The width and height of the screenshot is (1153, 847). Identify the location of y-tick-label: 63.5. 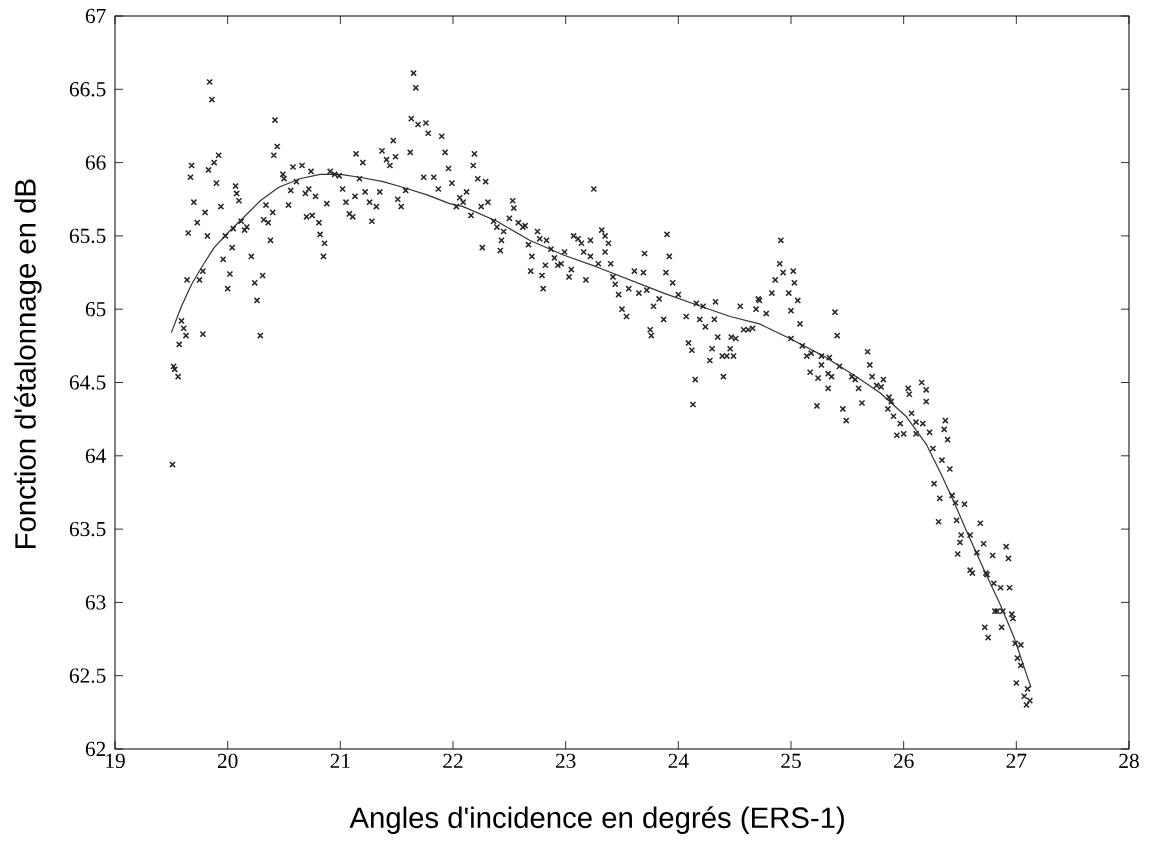
(87, 529).